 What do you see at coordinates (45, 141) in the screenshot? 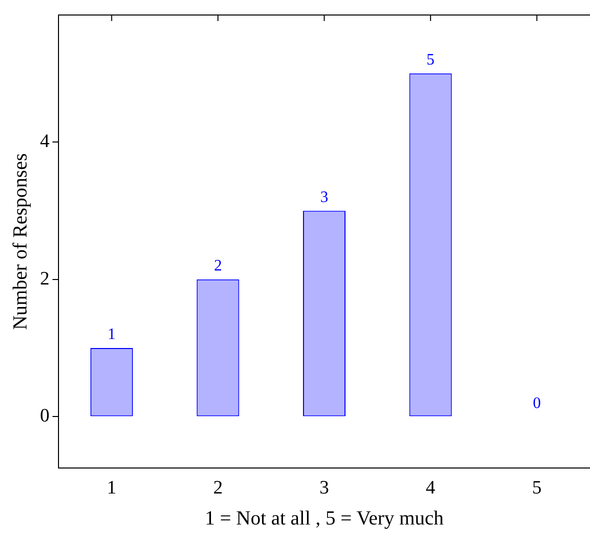
I see `y-tick-label: 4` at bounding box center [45, 141].